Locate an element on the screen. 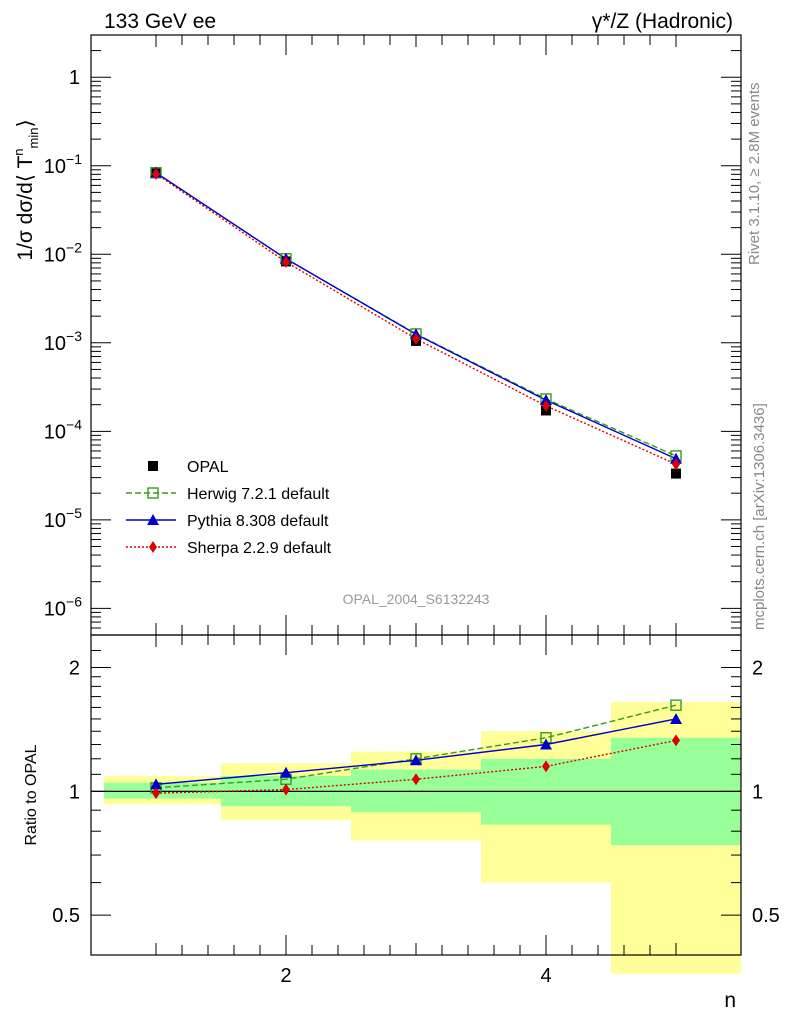  y-tick-label: 10⁻¹ is located at coordinates (63, 164).